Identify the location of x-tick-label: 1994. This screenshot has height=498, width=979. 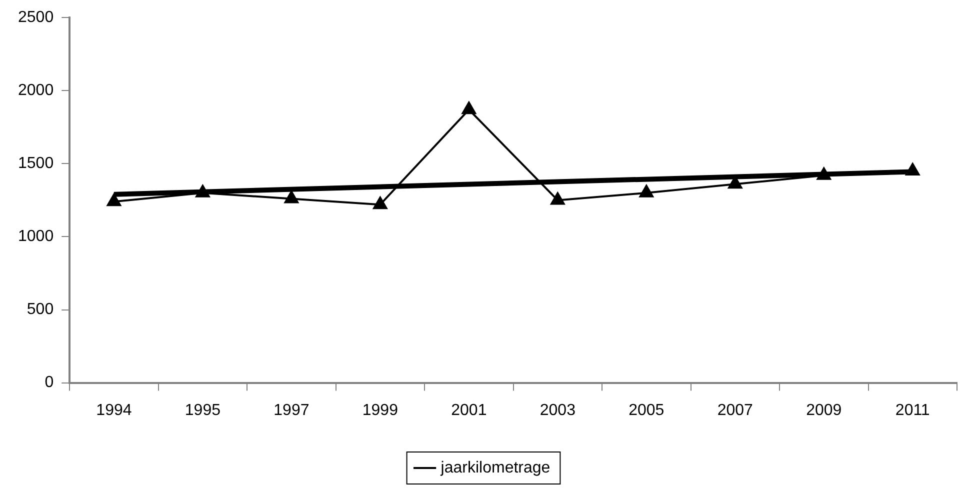
(114, 410).